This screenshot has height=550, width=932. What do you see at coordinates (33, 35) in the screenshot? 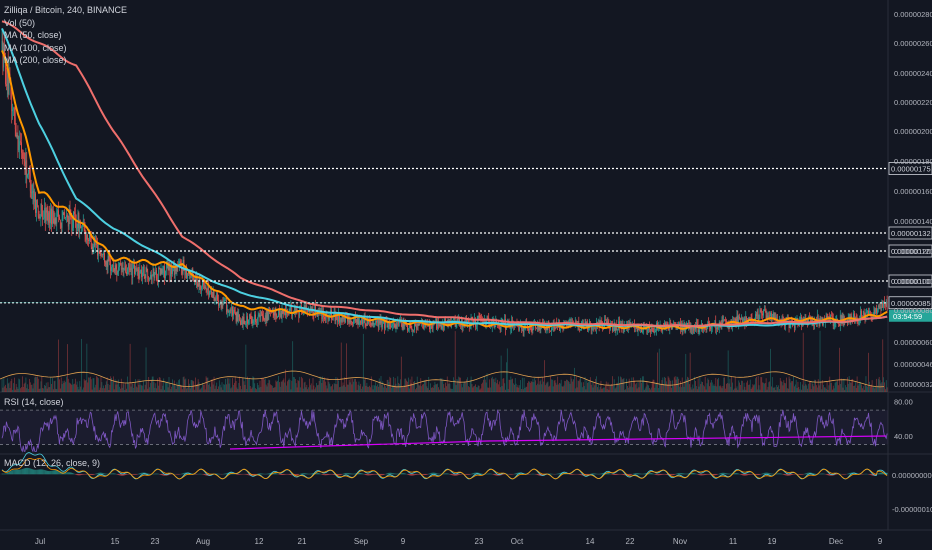
I see `legend-ma50: MA (50, close)` at bounding box center [33, 35].